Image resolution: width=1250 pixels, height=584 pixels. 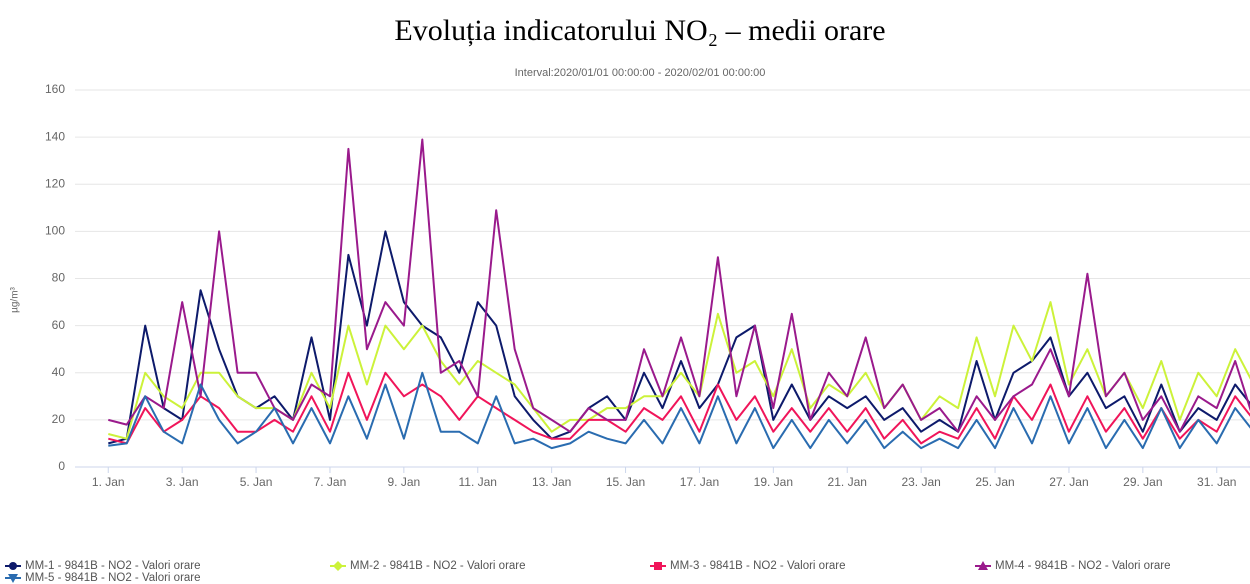 What do you see at coordinates (256, 482) in the screenshot?
I see `x-tick-label: 5. Jan` at bounding box center [256, 482].